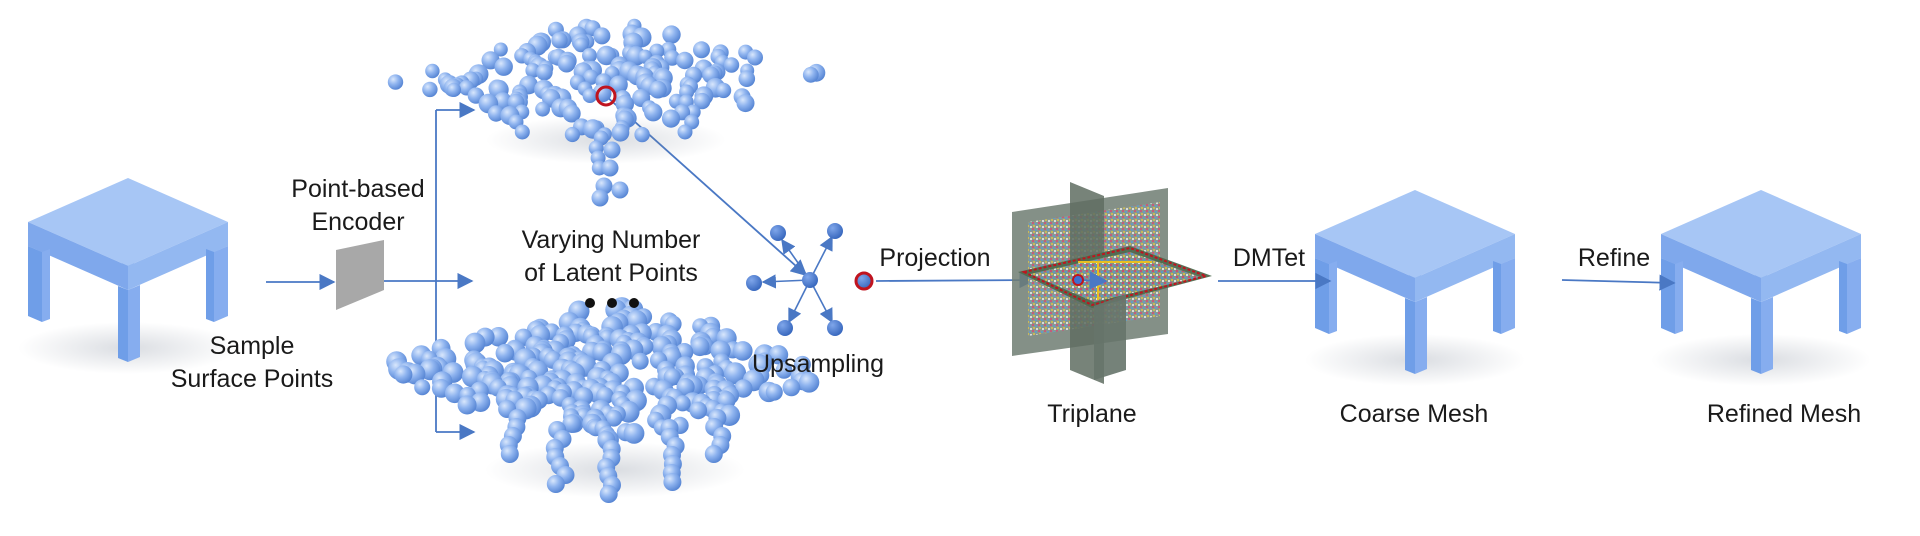  Describe the element at coordinates (357, 222) in the screenshot. I see `label-encoder-line-2: Encoder` at that location.